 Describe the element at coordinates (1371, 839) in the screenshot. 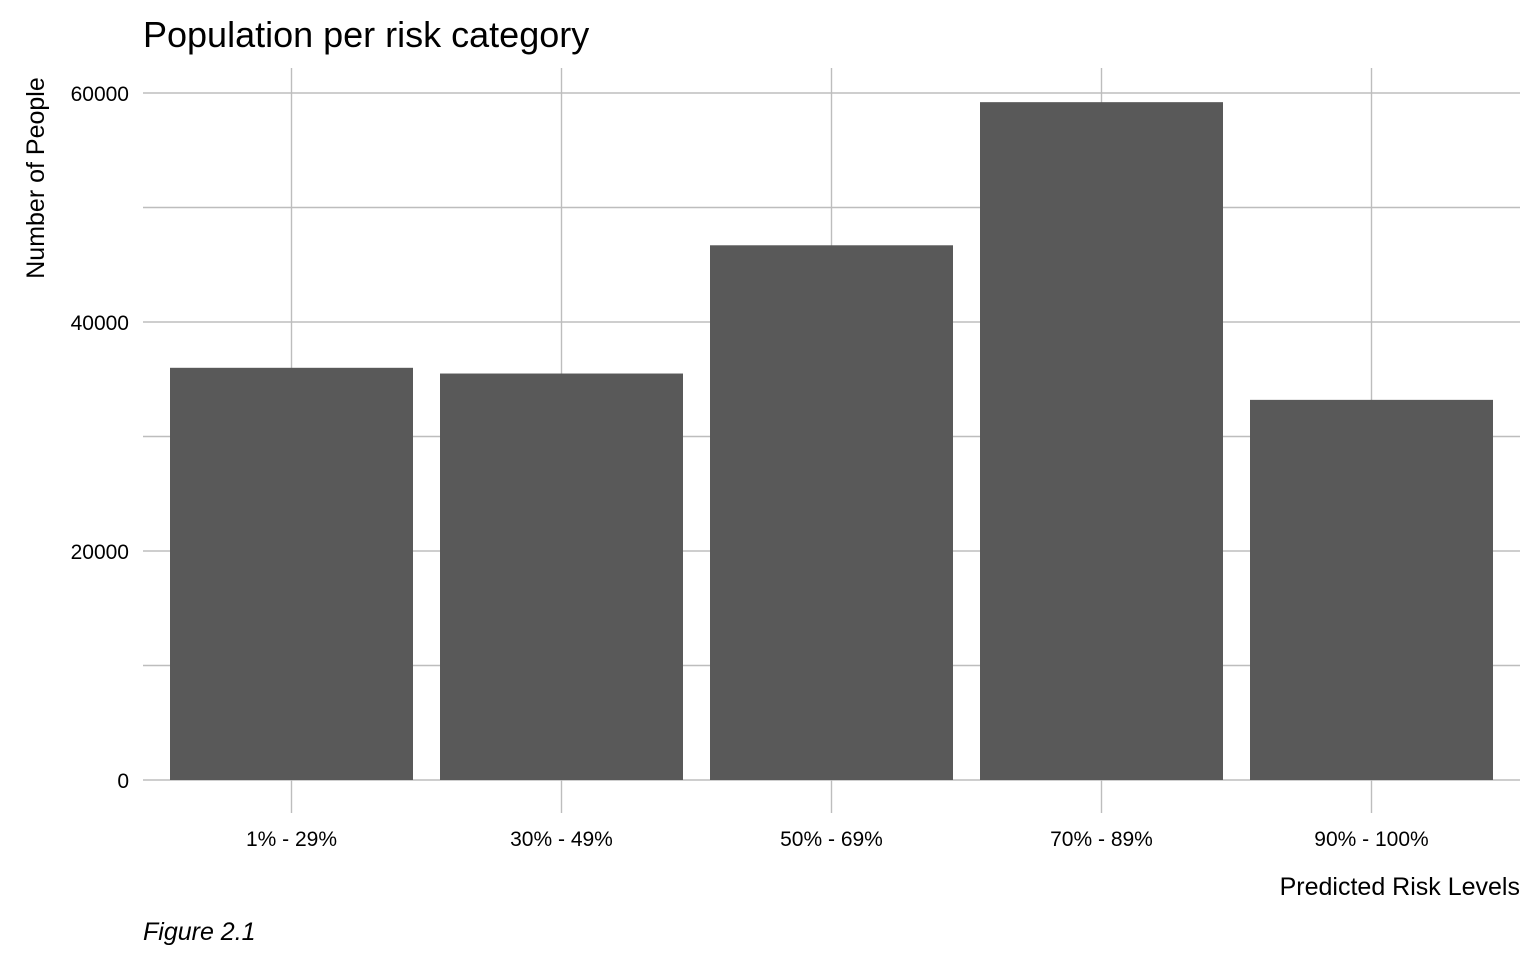

I see `x-tick-label: 90% - 100%` at that location.